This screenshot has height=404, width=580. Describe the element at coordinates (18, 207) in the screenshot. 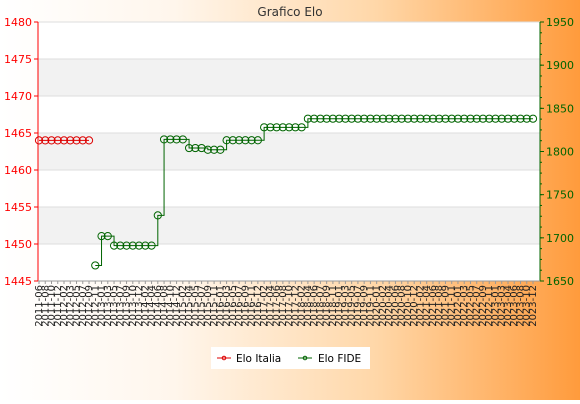

I see `left-tick-label: 1455` at that location.